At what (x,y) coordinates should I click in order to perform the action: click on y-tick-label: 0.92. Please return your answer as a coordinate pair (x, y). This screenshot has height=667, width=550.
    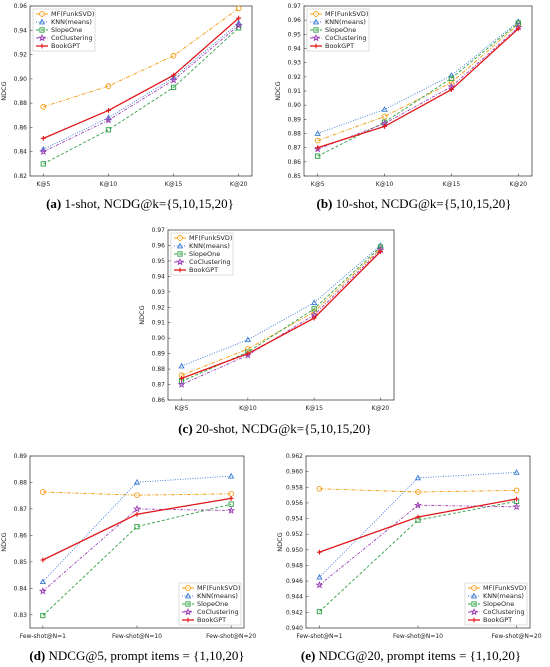
    Looking at the image, I should click on (21, 55).